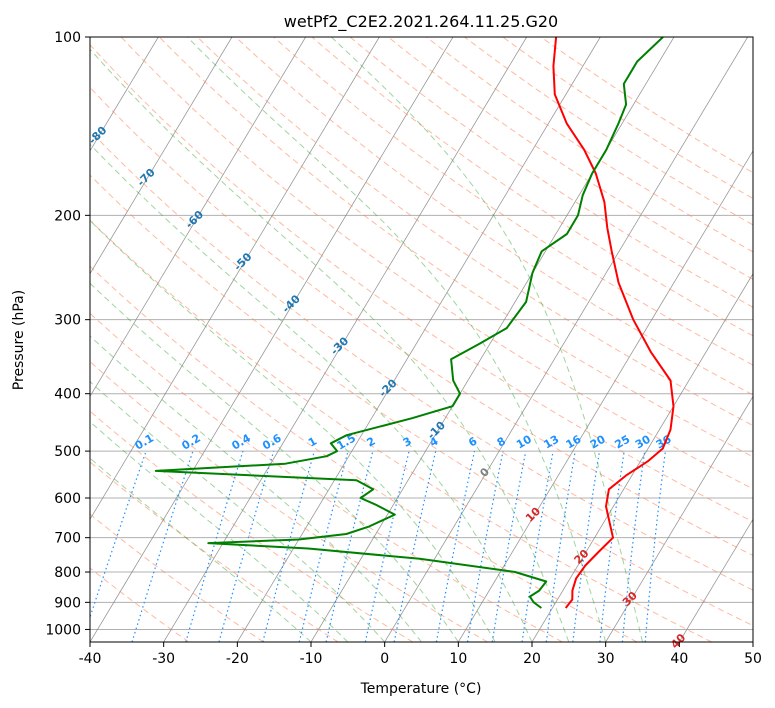 This screenshot has width=775, height=708. I want to click on isotherm-label: -40, so click(291, 303).